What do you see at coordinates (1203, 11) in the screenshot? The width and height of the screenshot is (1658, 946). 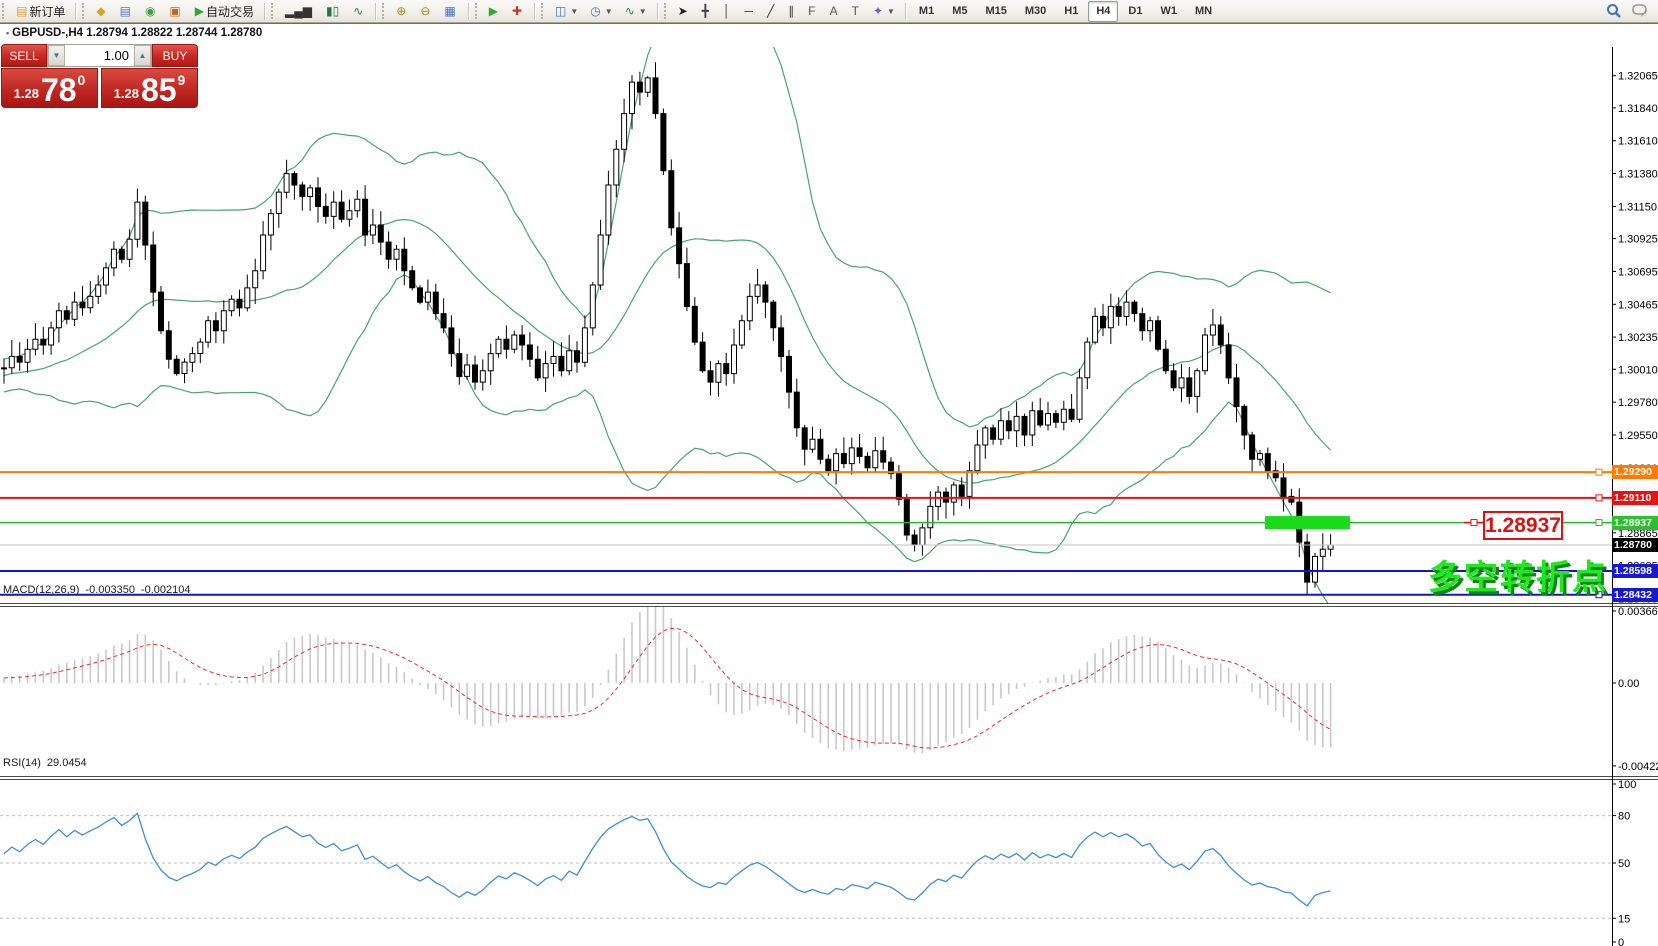 I see `timeframe-mn-button: MN` at bounding box center [1203, 11].